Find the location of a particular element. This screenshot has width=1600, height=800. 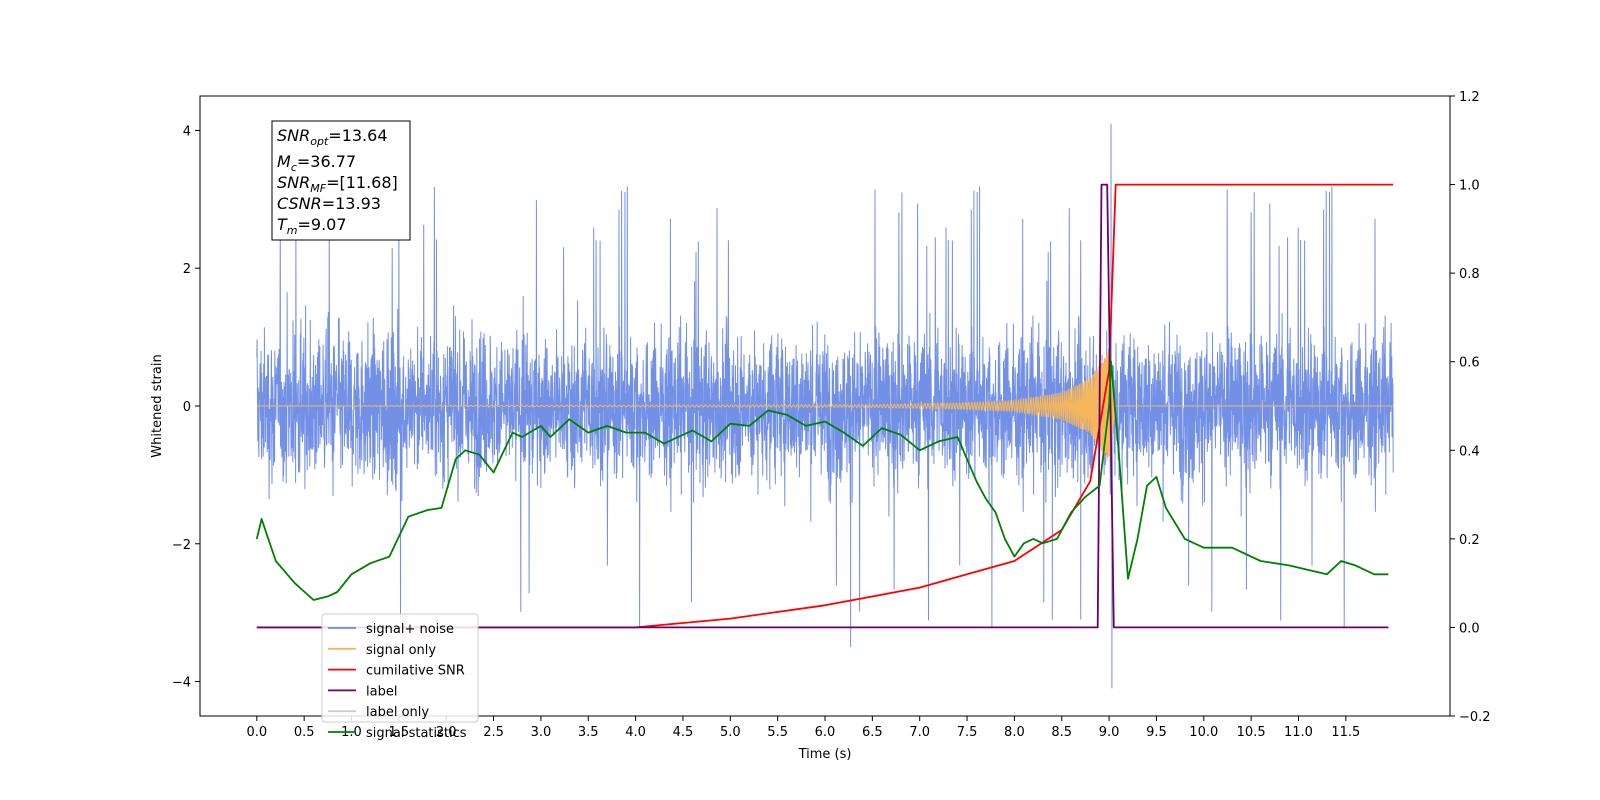

legend-label: signal+ noise is located at coordinates (410, 629).